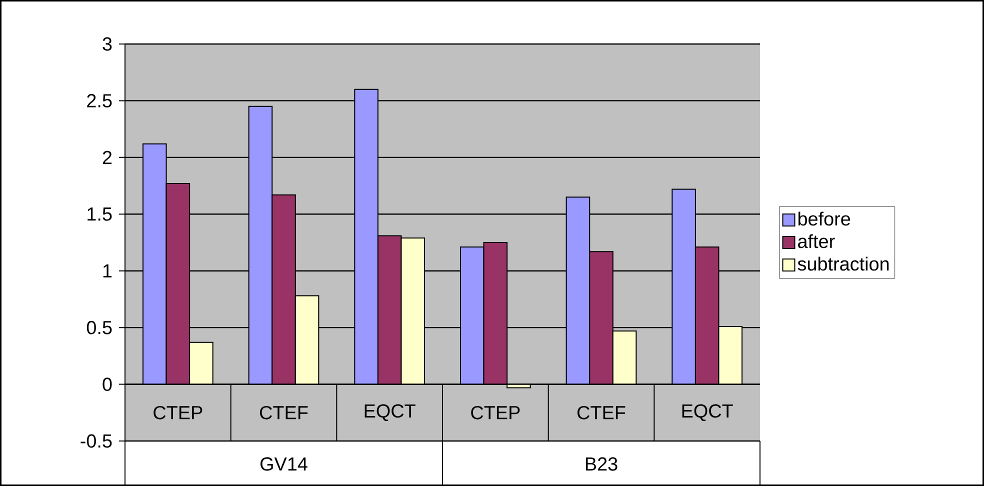 The width and height of the screenshot is (984, 486). I want to click on y-tick-label: 1, so click(107, 271).